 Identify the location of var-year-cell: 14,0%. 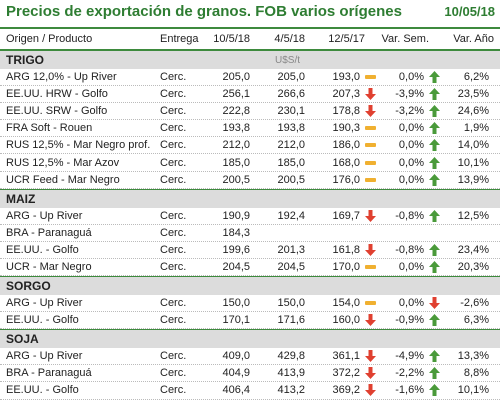
(473, 145).